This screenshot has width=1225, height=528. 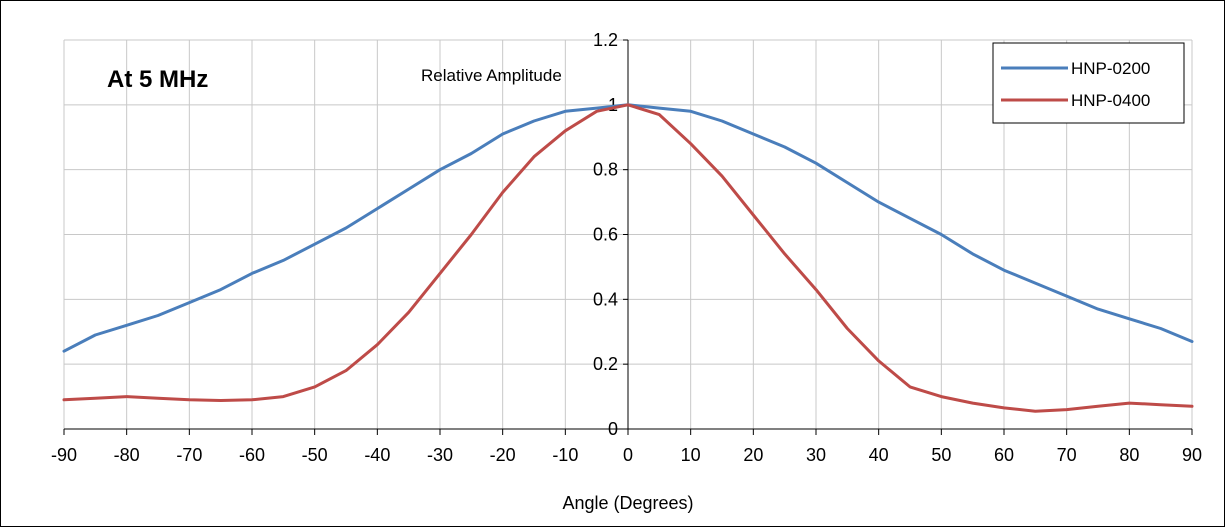 What do you see at coordinates (879, 455) in the screenshot?
I see `x-tick-label: 40` at bounding box center [879, 455].